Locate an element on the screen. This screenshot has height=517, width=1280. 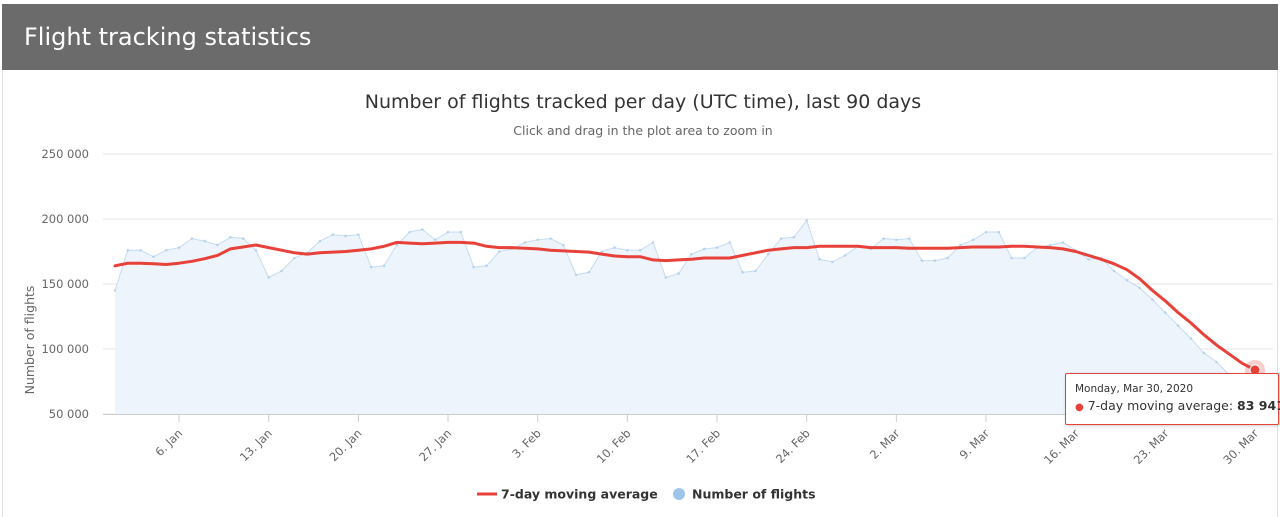
x-tick-label: 16. Mar is located at coordinates (1061, 446).